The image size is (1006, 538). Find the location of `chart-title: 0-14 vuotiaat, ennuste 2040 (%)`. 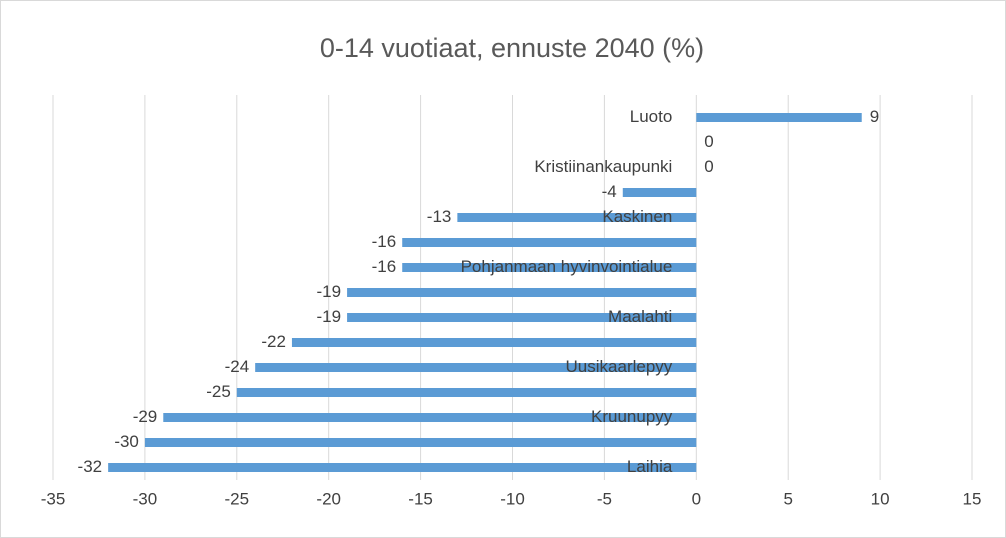

chart-title: 0-14 vuotiaat, ennuste 2040 (%) is located at coordinates (512, 48).